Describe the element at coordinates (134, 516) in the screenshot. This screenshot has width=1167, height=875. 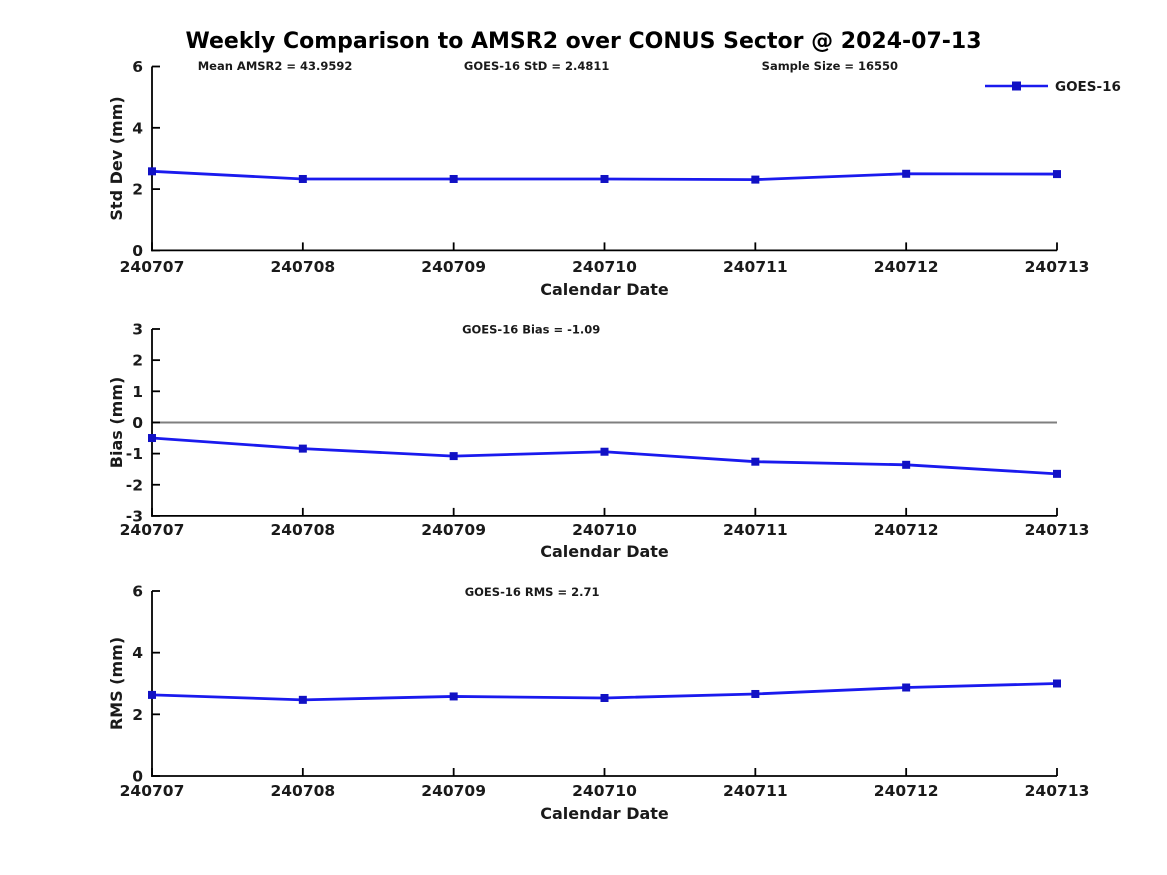
I see `y-tick-label: -3` at that location.